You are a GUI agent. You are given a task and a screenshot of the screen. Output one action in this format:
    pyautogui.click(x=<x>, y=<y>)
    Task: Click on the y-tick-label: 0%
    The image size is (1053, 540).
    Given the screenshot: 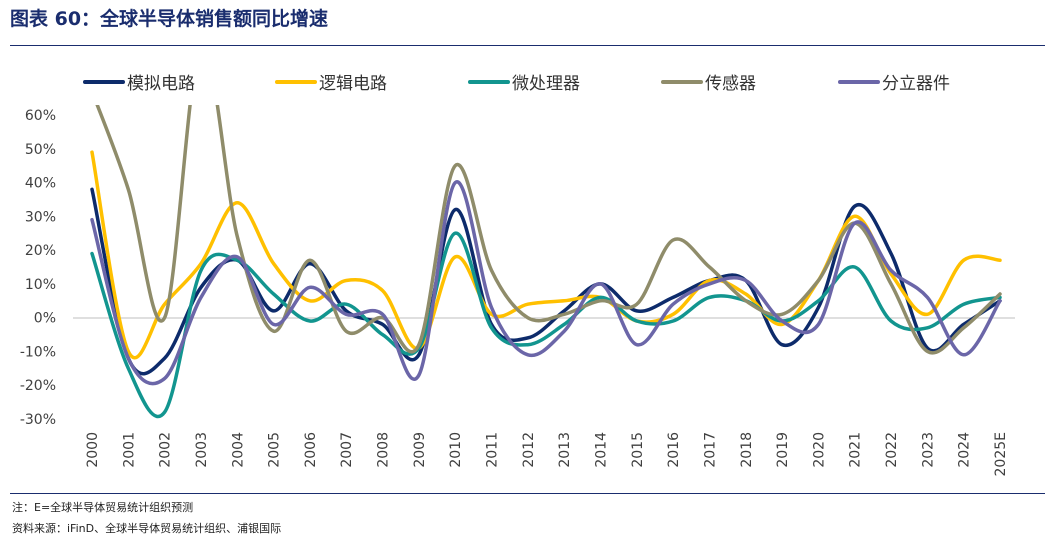 What is the action you would take?
    pyautogui.click(x=45, y=319)
    